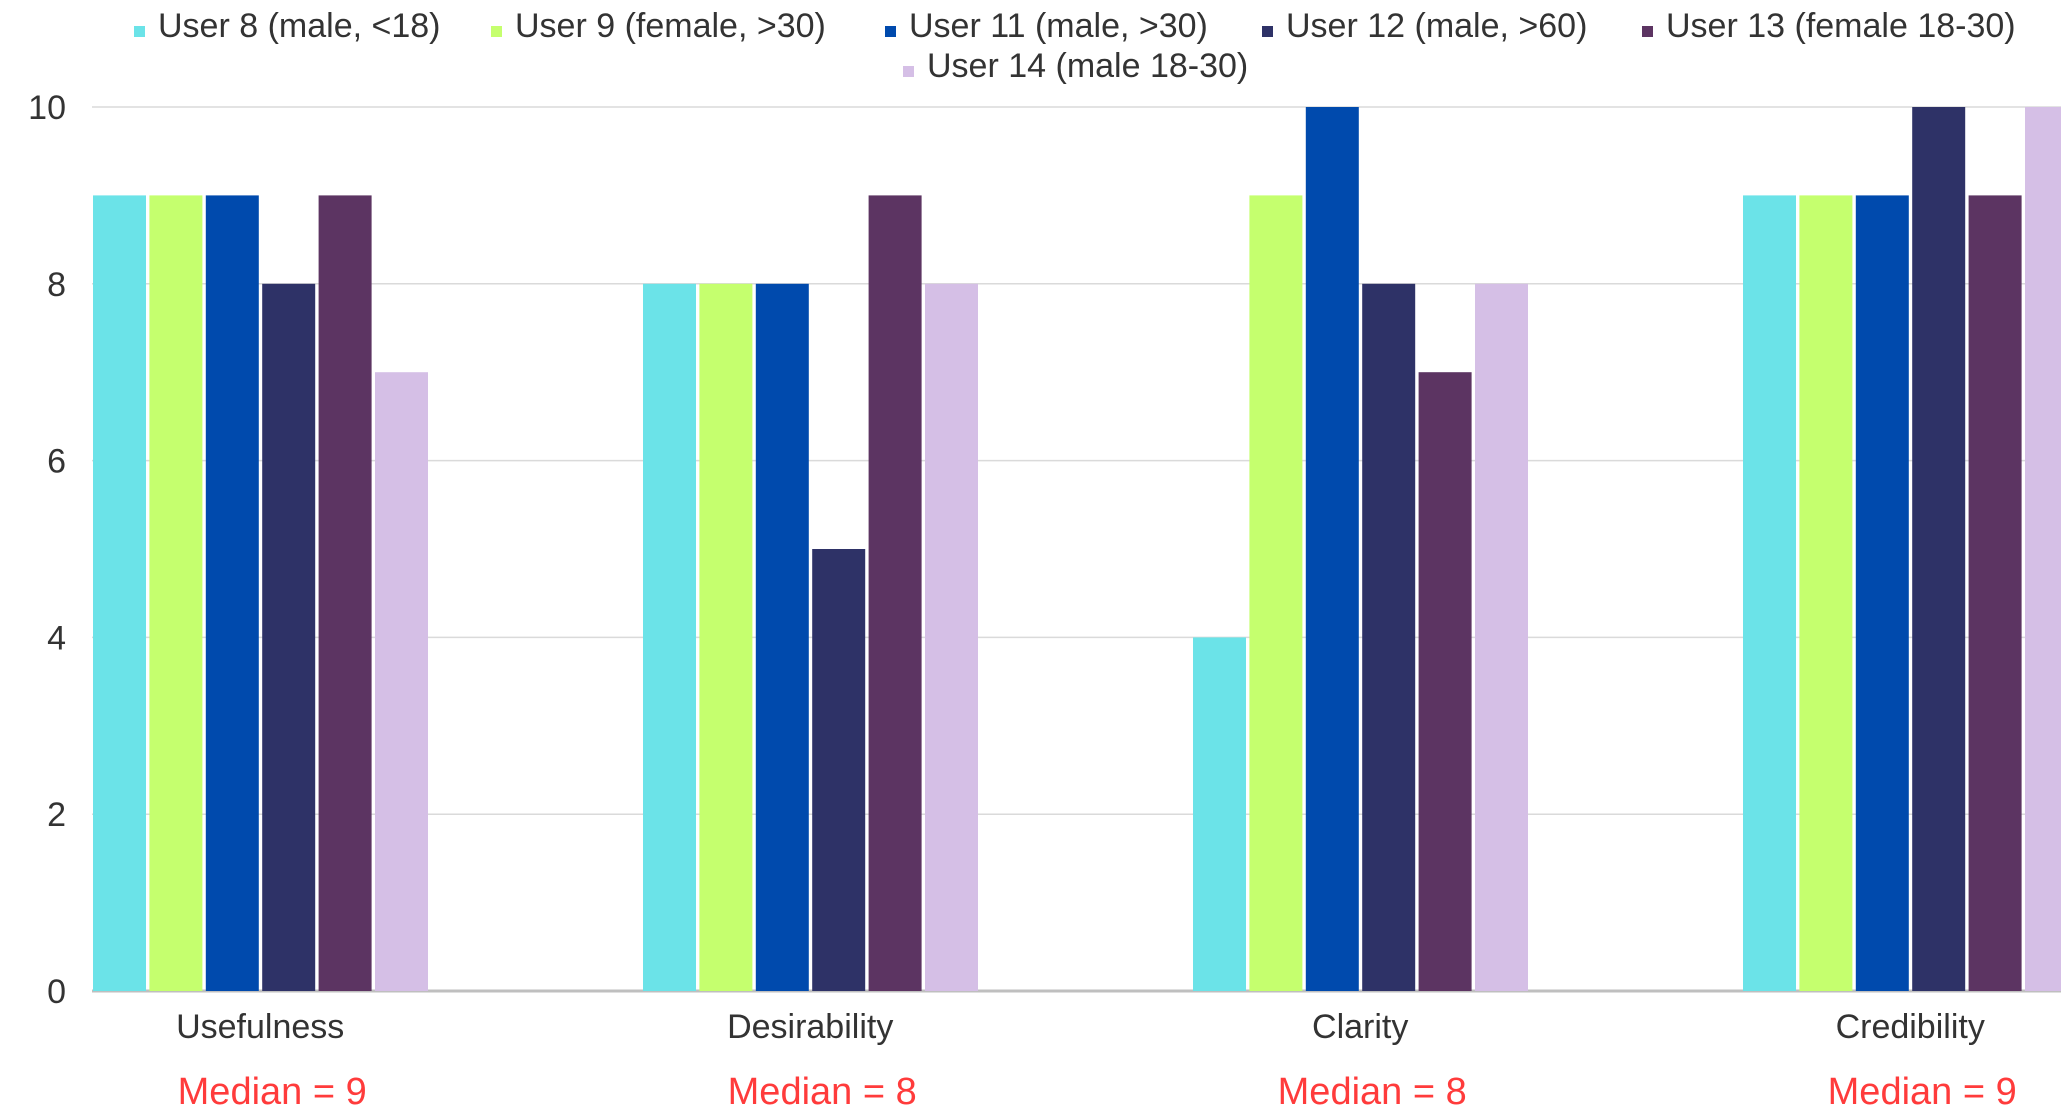  I want to click on x-tick-label: Usefulness, so click(260, 1027).